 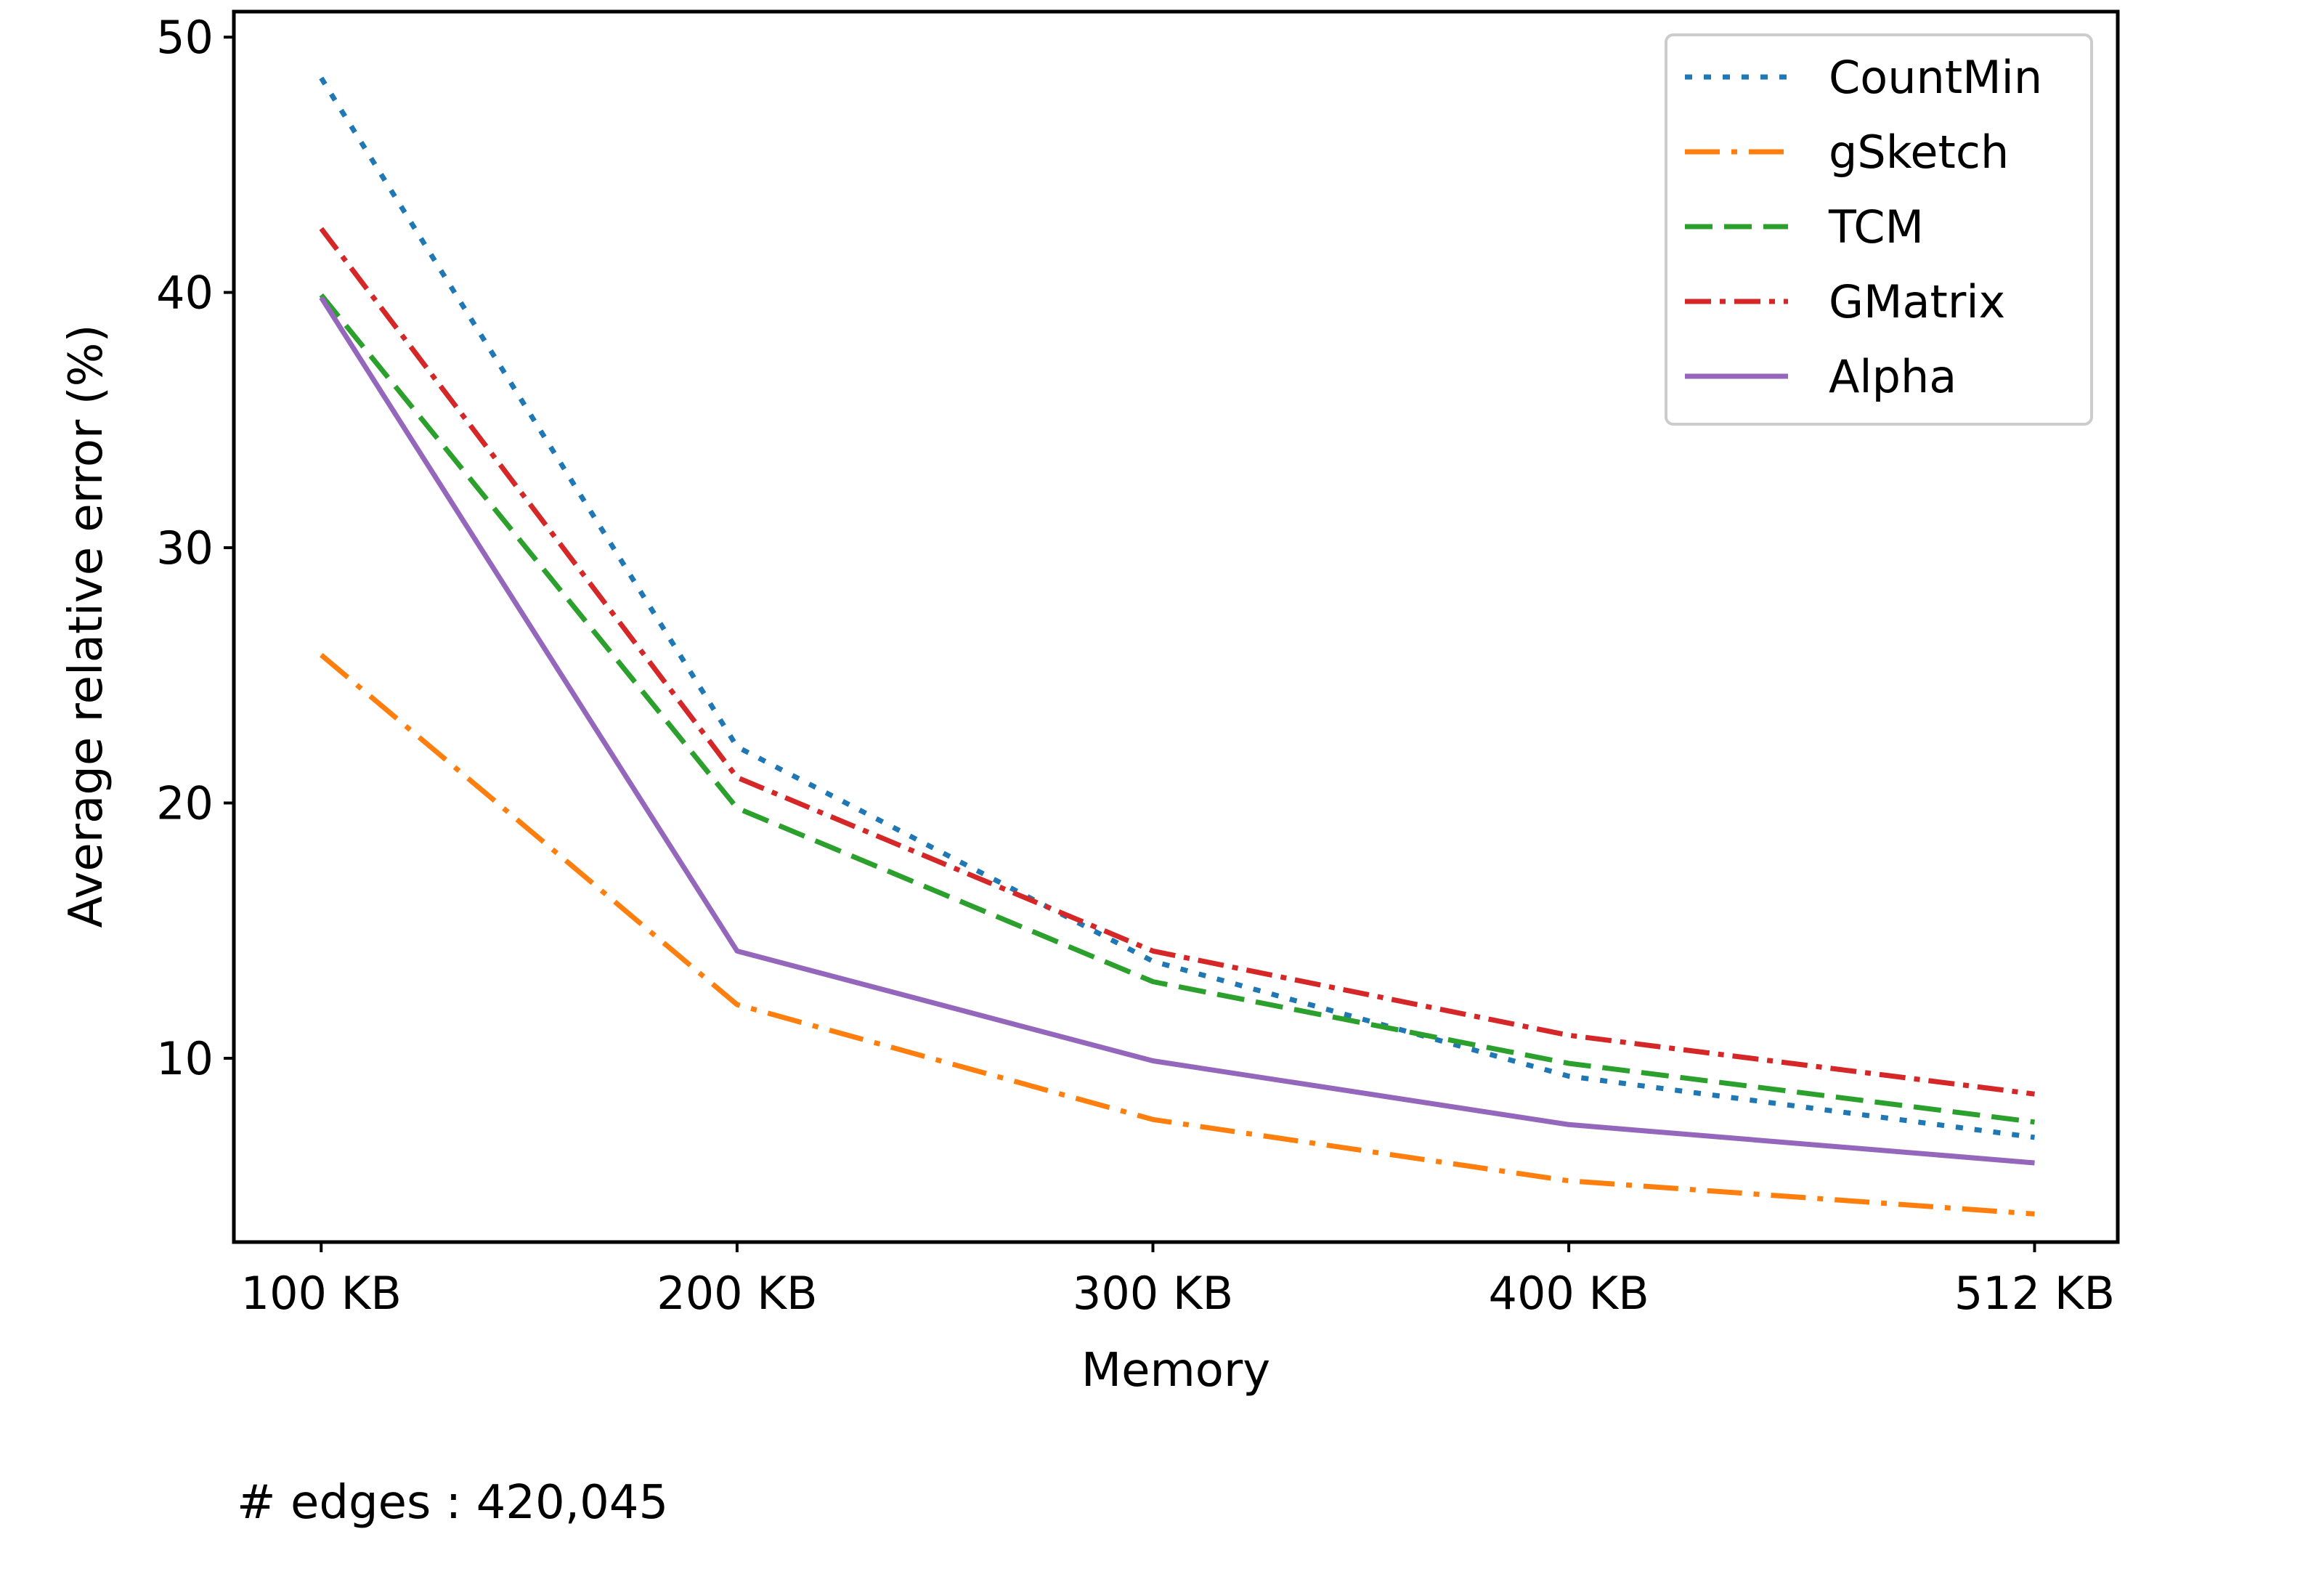 What do you see at coordinates (185, 1058) in the screenshot?
I see `y-tick-label: 10` at bounding box center [185, 1058].